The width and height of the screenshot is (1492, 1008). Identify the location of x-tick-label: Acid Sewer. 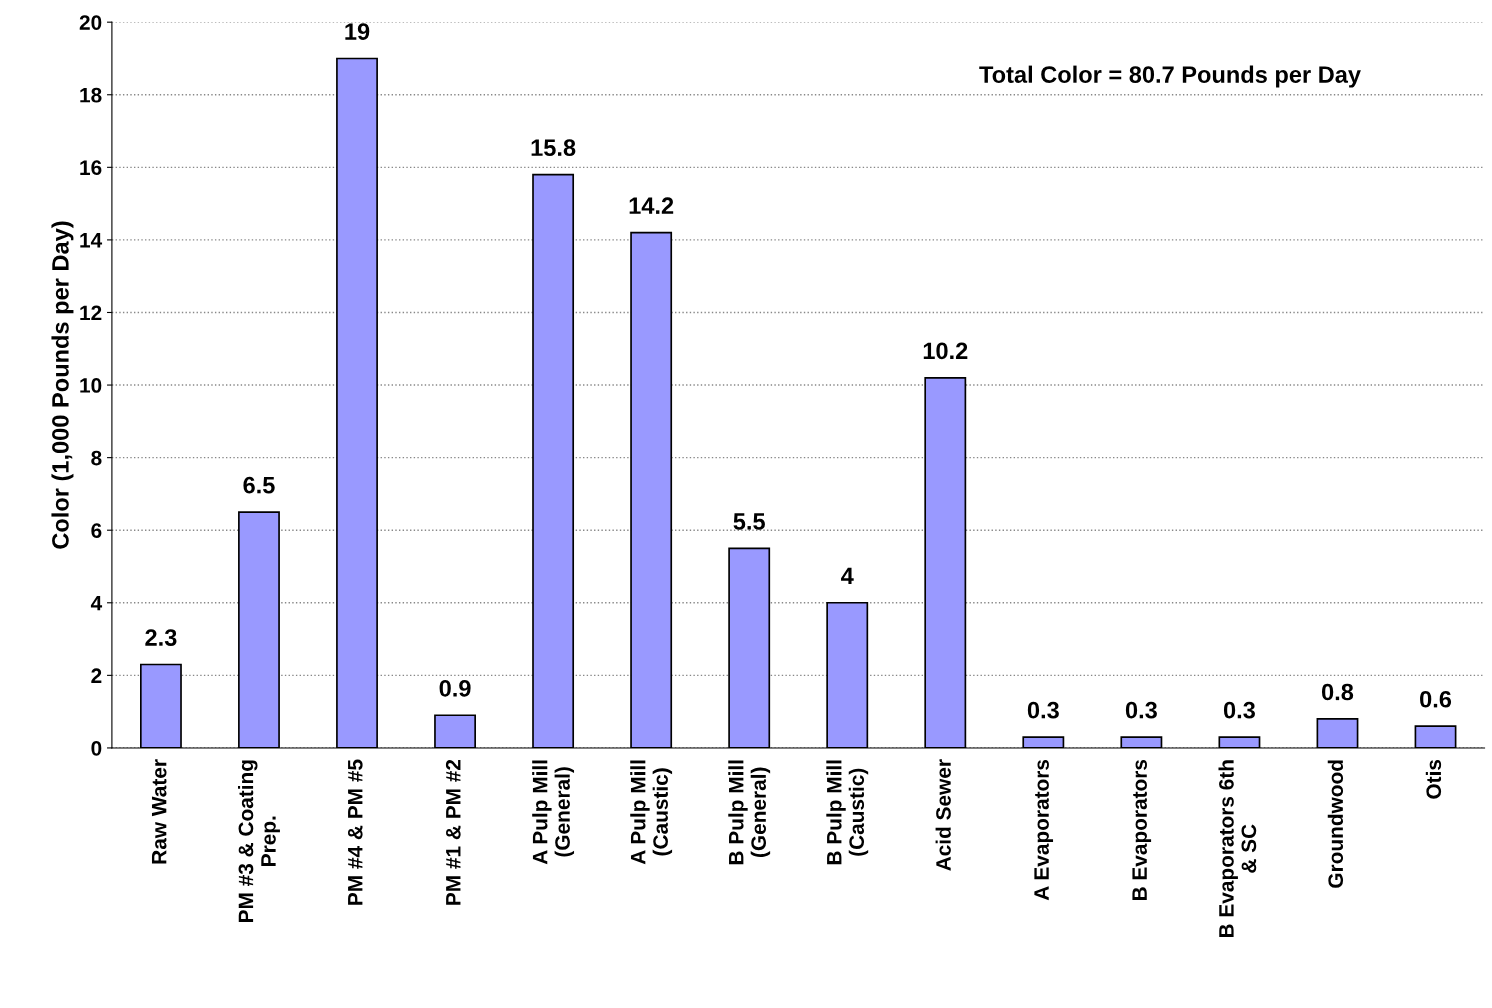
(943, 815).